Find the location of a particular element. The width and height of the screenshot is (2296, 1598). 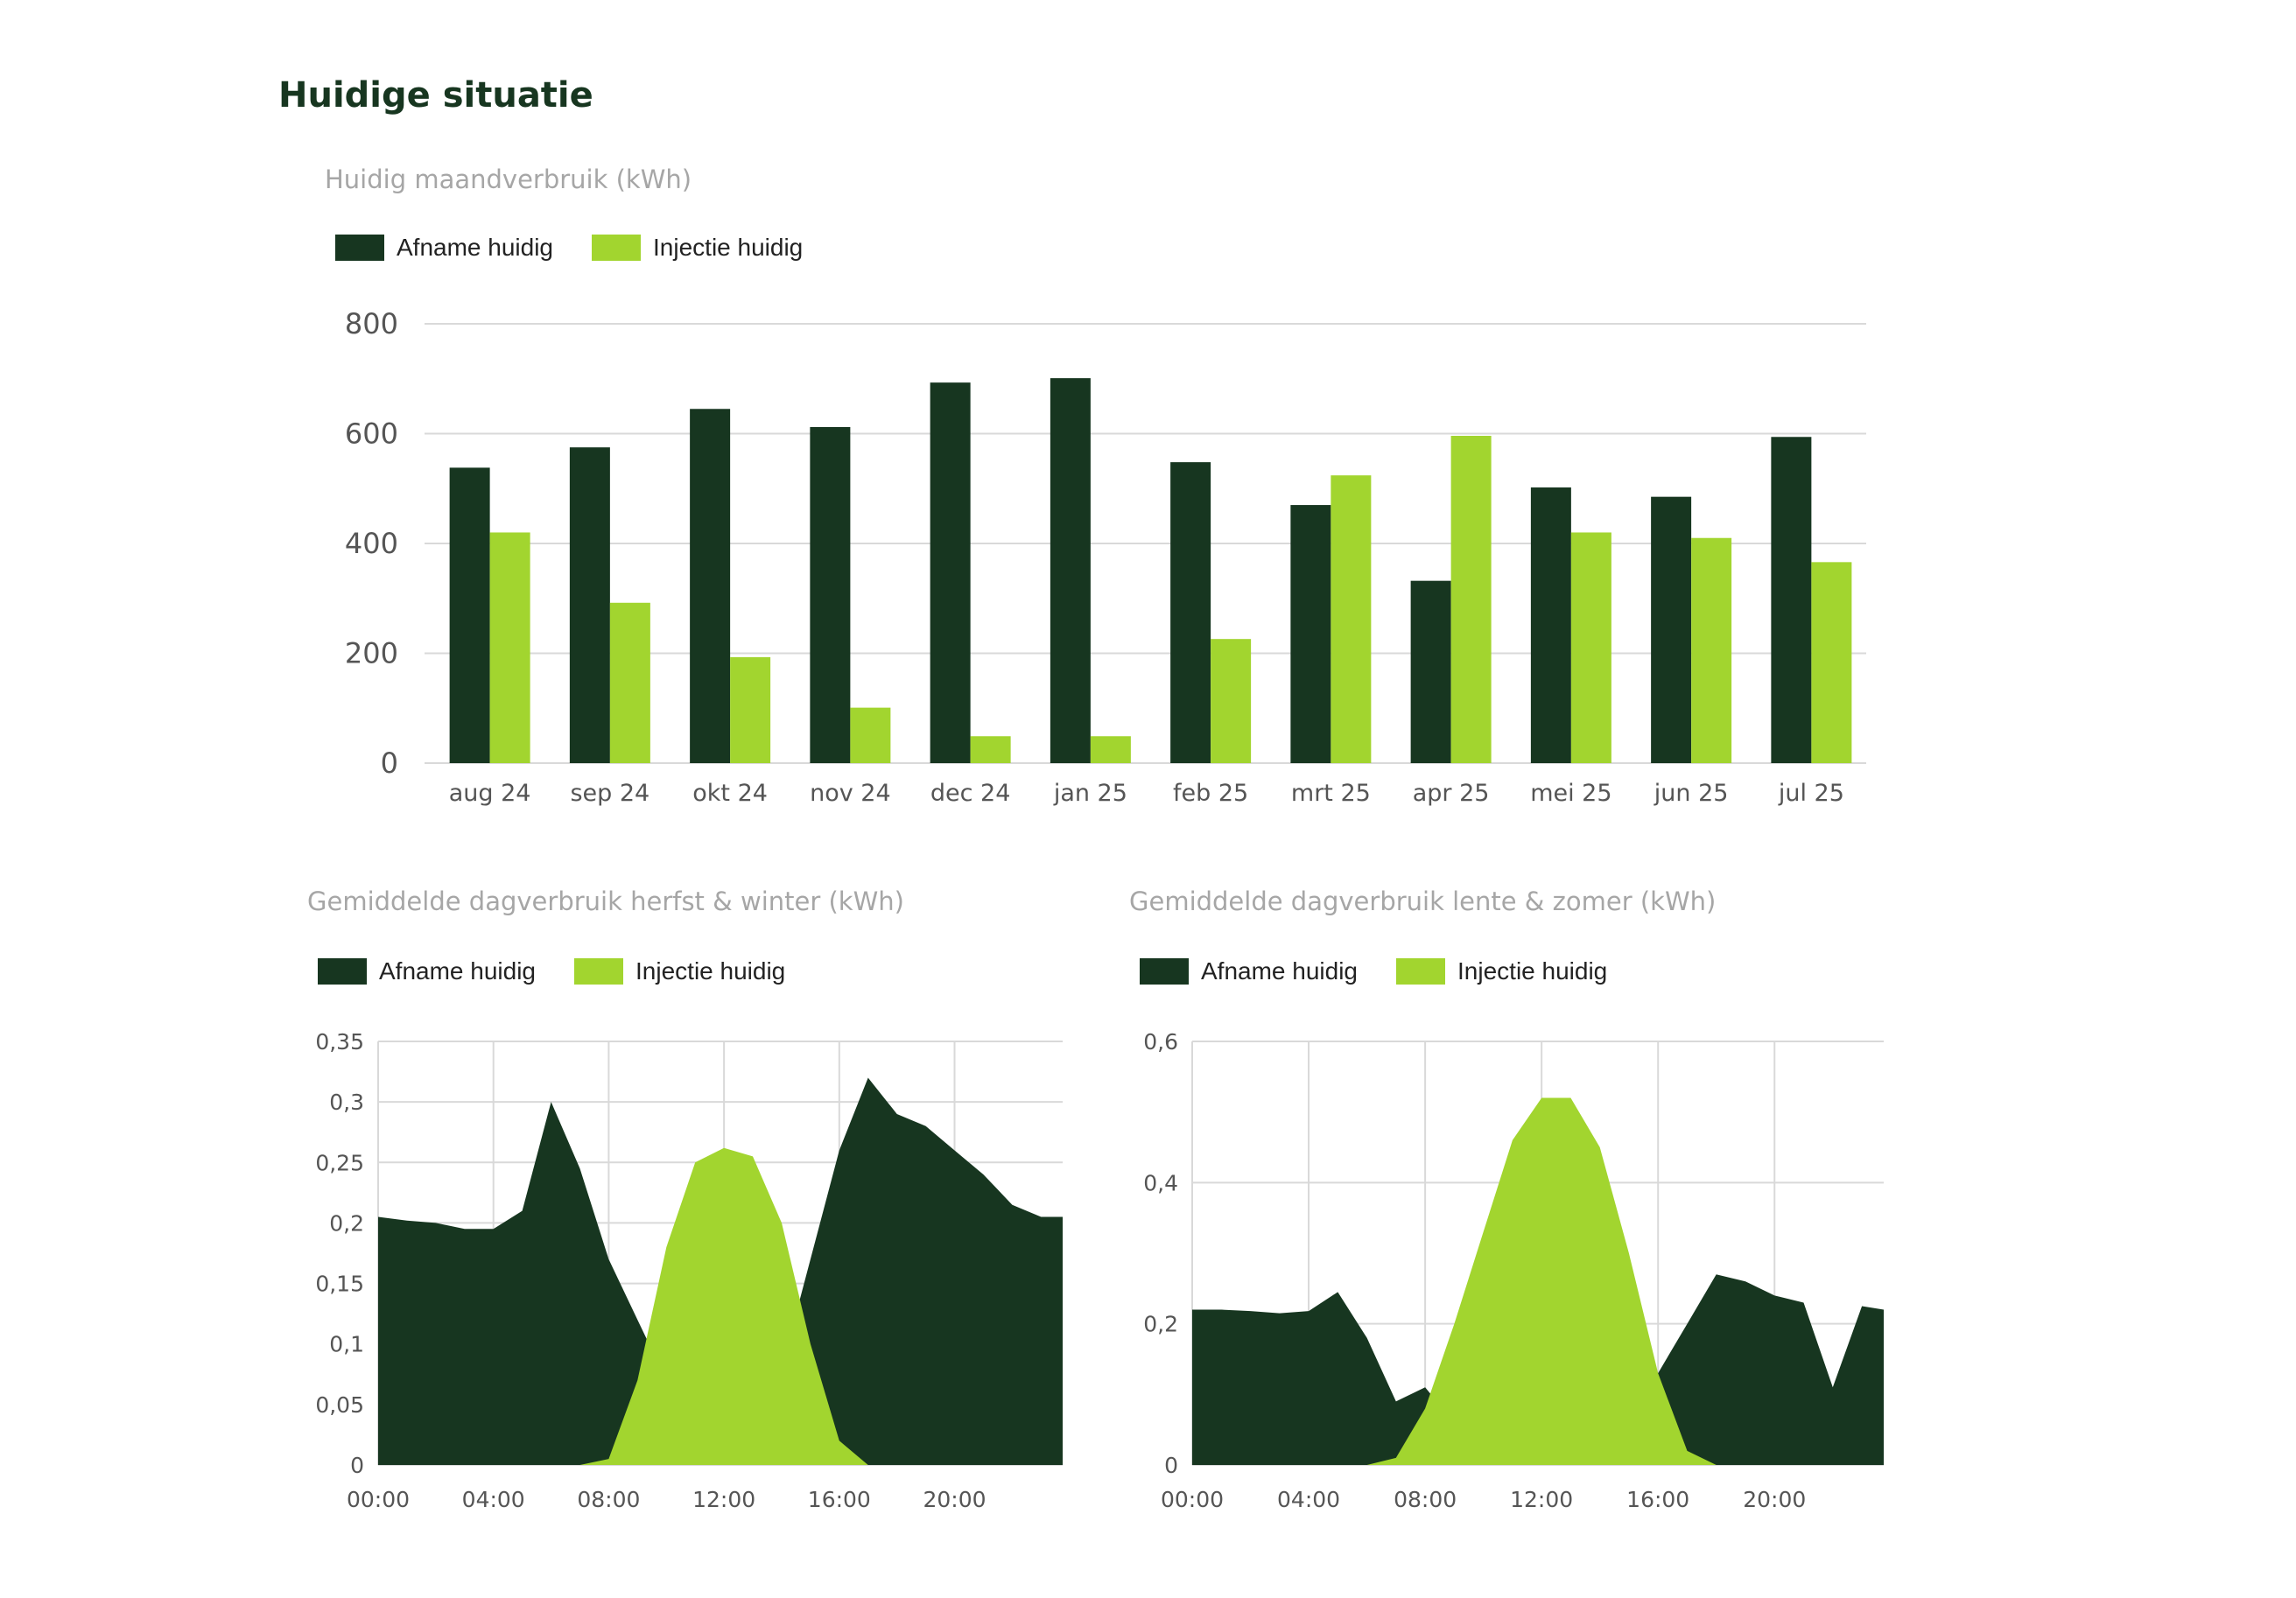

bar-chart-title: Huidig maandverbruik (kWh) is located at coordinates (509, 180).